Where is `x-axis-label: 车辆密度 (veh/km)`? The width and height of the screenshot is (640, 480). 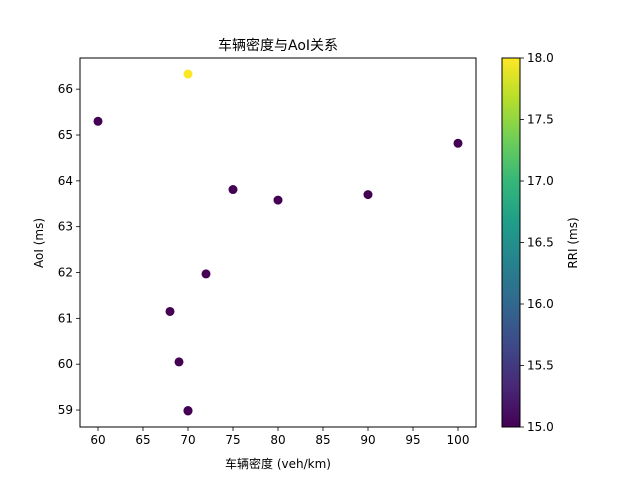
x-axis-label: 车辆密度 (veh/km) is located at coordinates (278, 463).